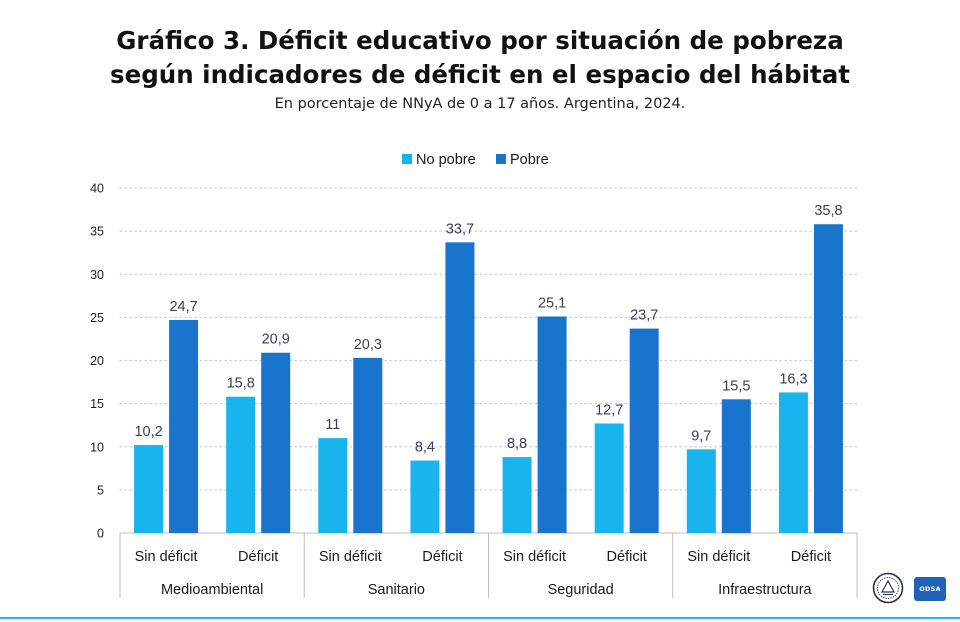 The image size is (960, 622). Describe the element at coordinates (609, 410) in the screenshot. I see `data-label: 12,7` at that location.